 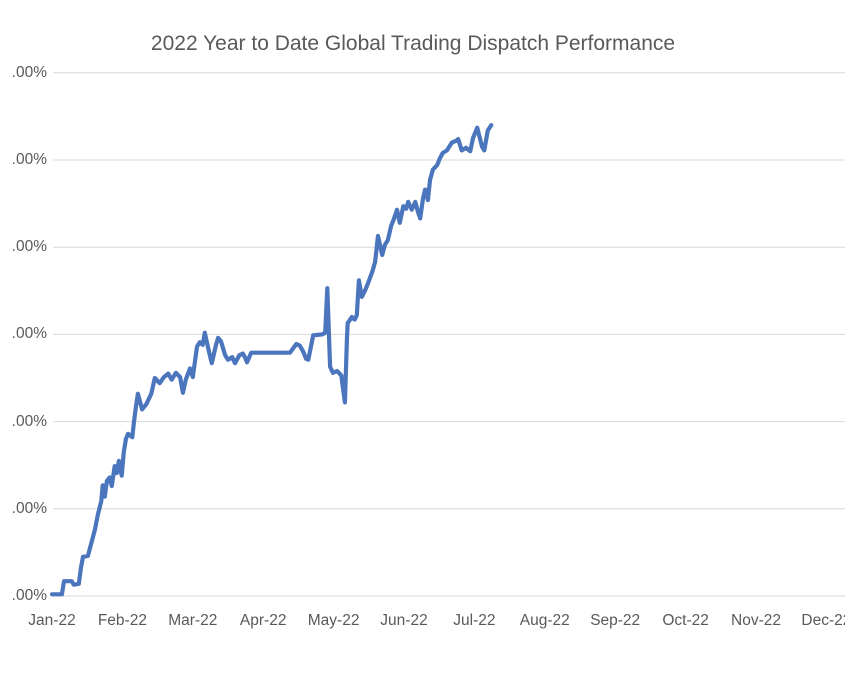 What do you see at coordinates (756, 620) in the screenshot?
I see `x-axis-label: Nov-22` at bounding box center [756, 620].